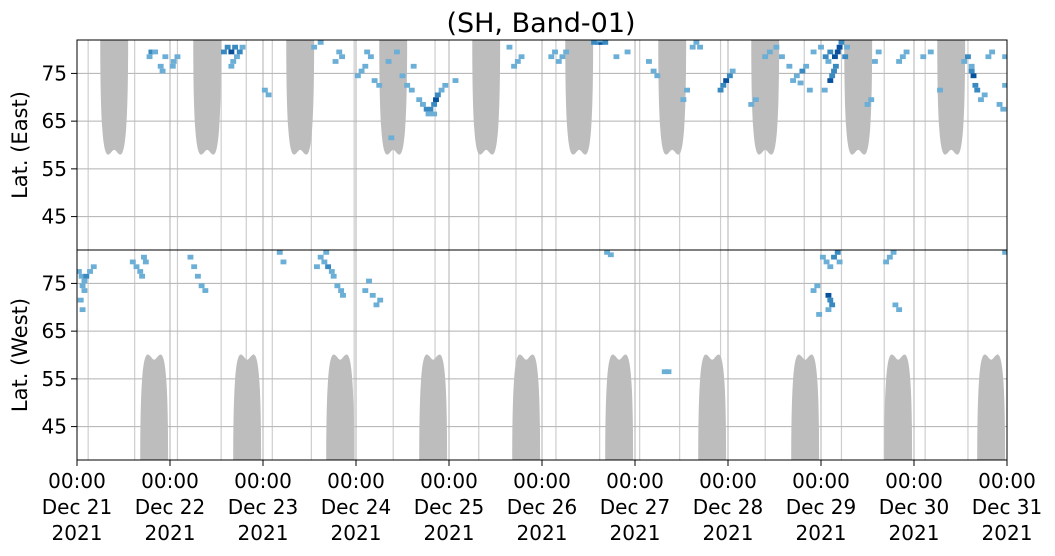 This screenshot has width=1055, height=556. What do you see at coordinates (542, 507) in the screenshot?
I see `x-tick-label: Dec 26` at bounding box center [542, 507].